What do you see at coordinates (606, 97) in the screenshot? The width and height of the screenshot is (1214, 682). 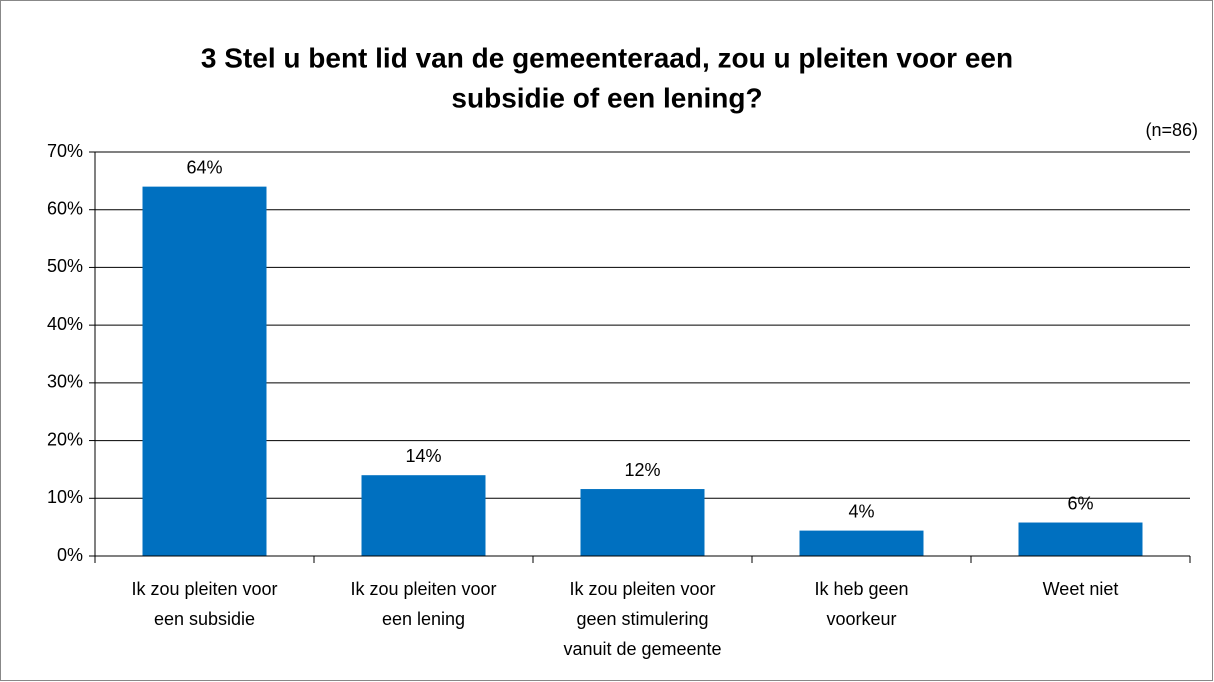 I see `chart-title: subsidie of een lening?` at bounding box center [606, 97].